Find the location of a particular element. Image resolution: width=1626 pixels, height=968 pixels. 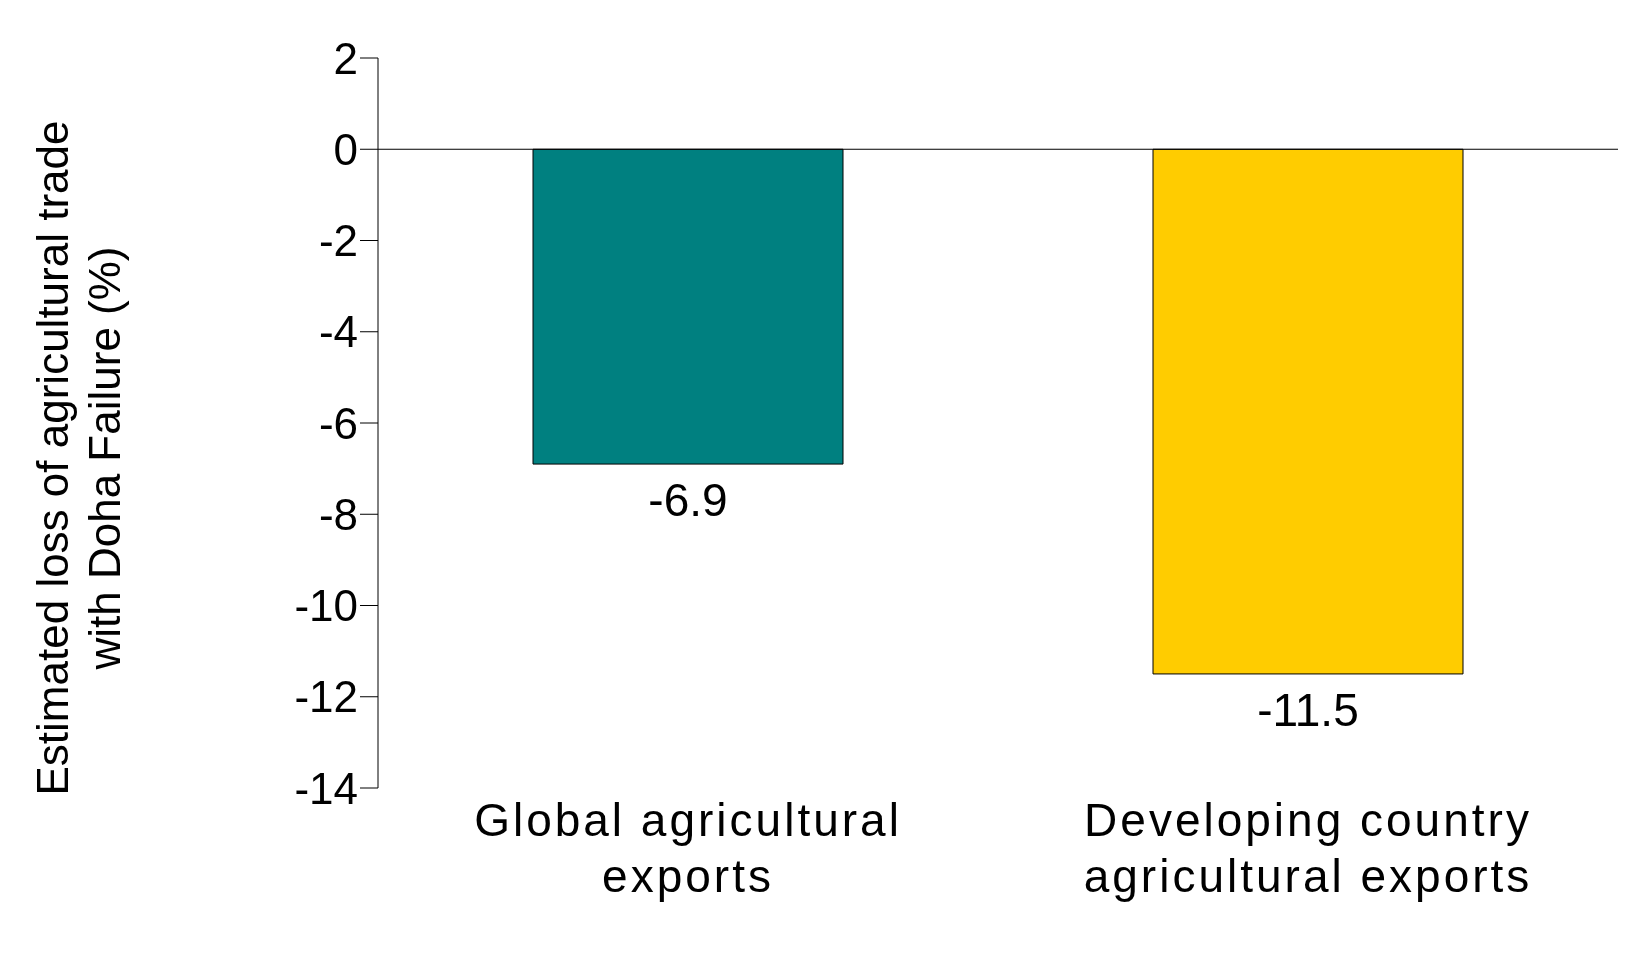

data-label: -6.9 is located at coordinates (688, 500).